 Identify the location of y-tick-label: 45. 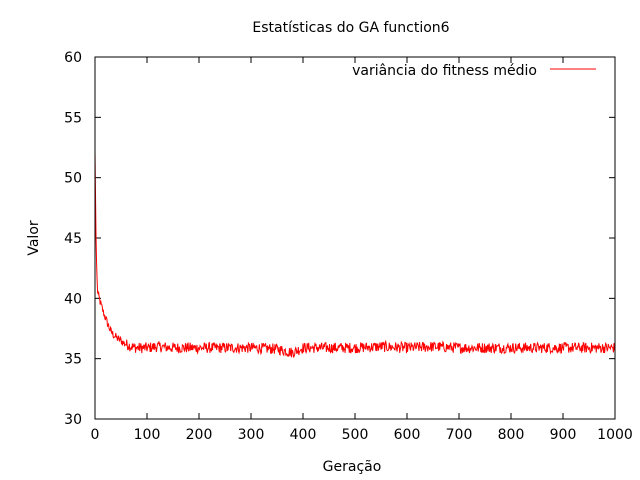
(73, 239).